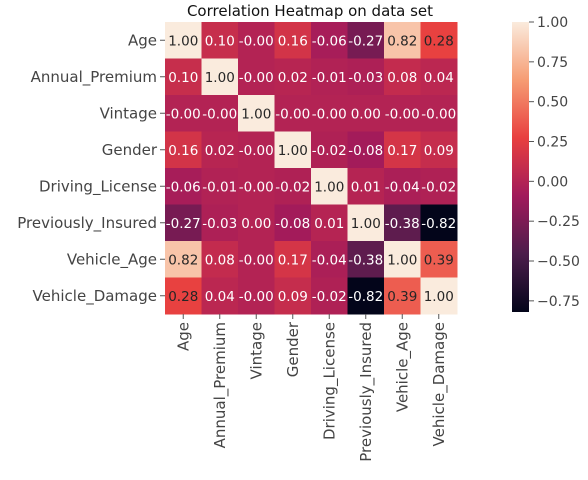 Image resolution: width=588 pixels, height=480 pixels. I want to click on cell-value-label: -0.03, so click(219, 224).